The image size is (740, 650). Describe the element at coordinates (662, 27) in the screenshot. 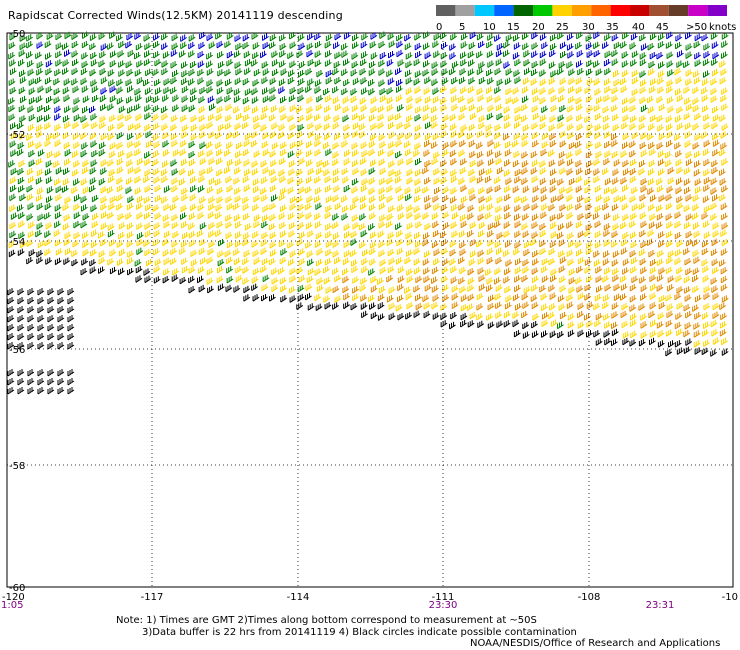

I see `legend-label: 45` at that location.